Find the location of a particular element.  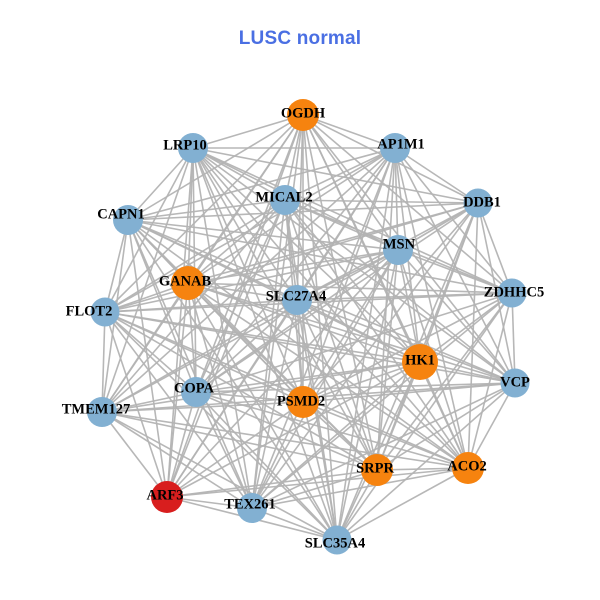

network-node: VCP is located at coordinates (515, 383).